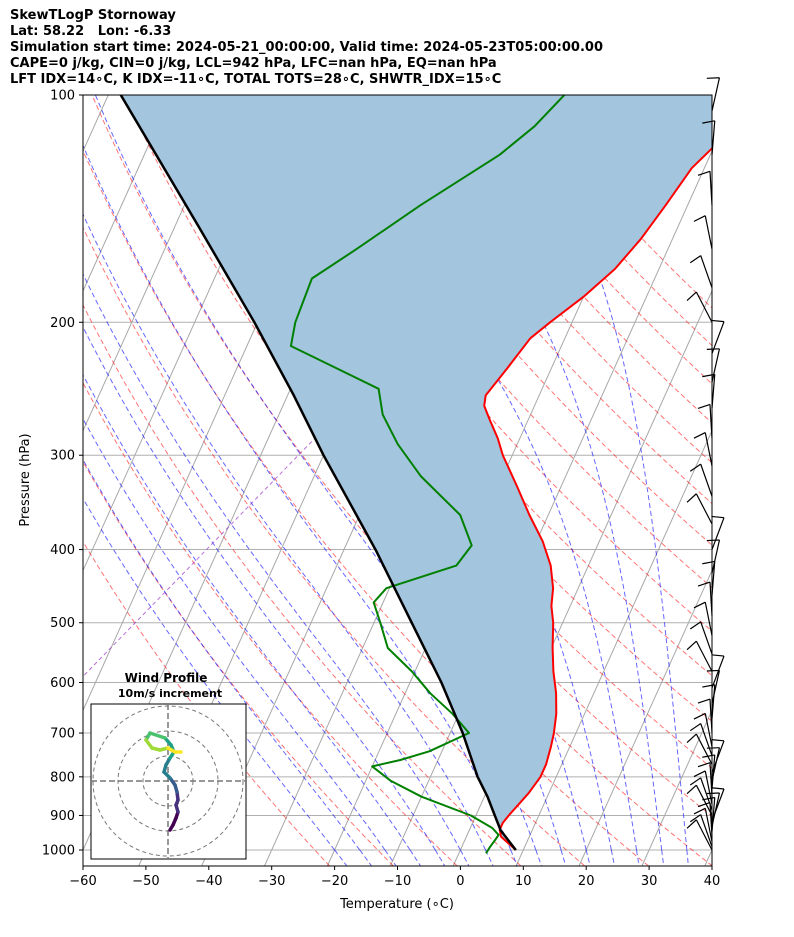 Image resolution: width=794 pixels, height=937 pixels. Describe the element at coordinates (58, 851) in the screenshot. I see `y-tick-label: 1000` at that location.